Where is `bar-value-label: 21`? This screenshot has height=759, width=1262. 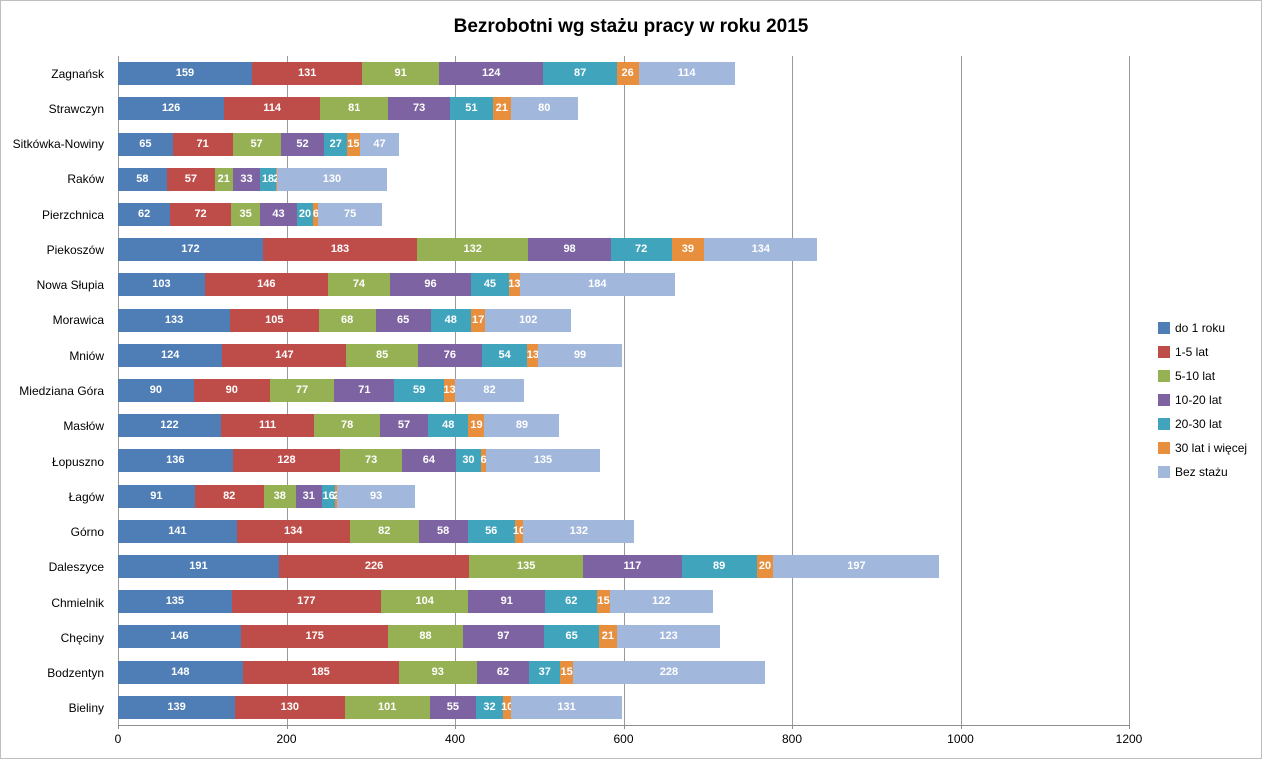 bar-value-label: 21 is located at coordinates (501, 108).